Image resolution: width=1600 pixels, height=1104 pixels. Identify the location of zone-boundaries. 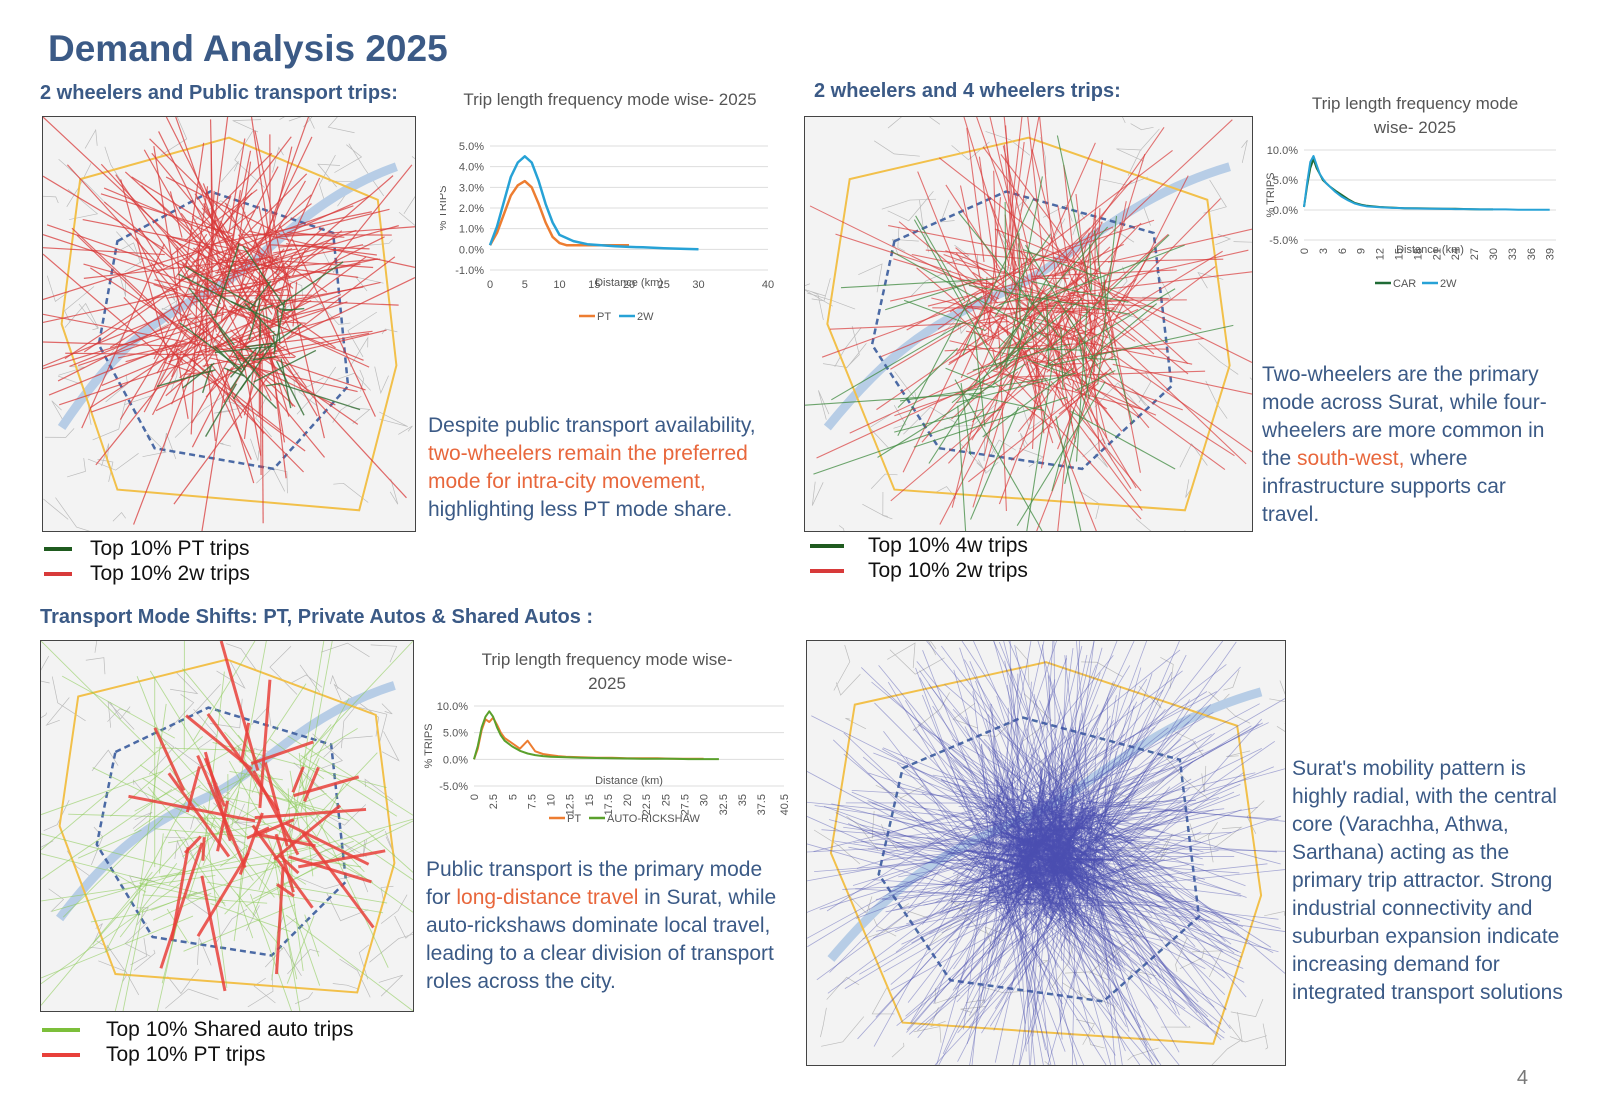
(1049, 853).